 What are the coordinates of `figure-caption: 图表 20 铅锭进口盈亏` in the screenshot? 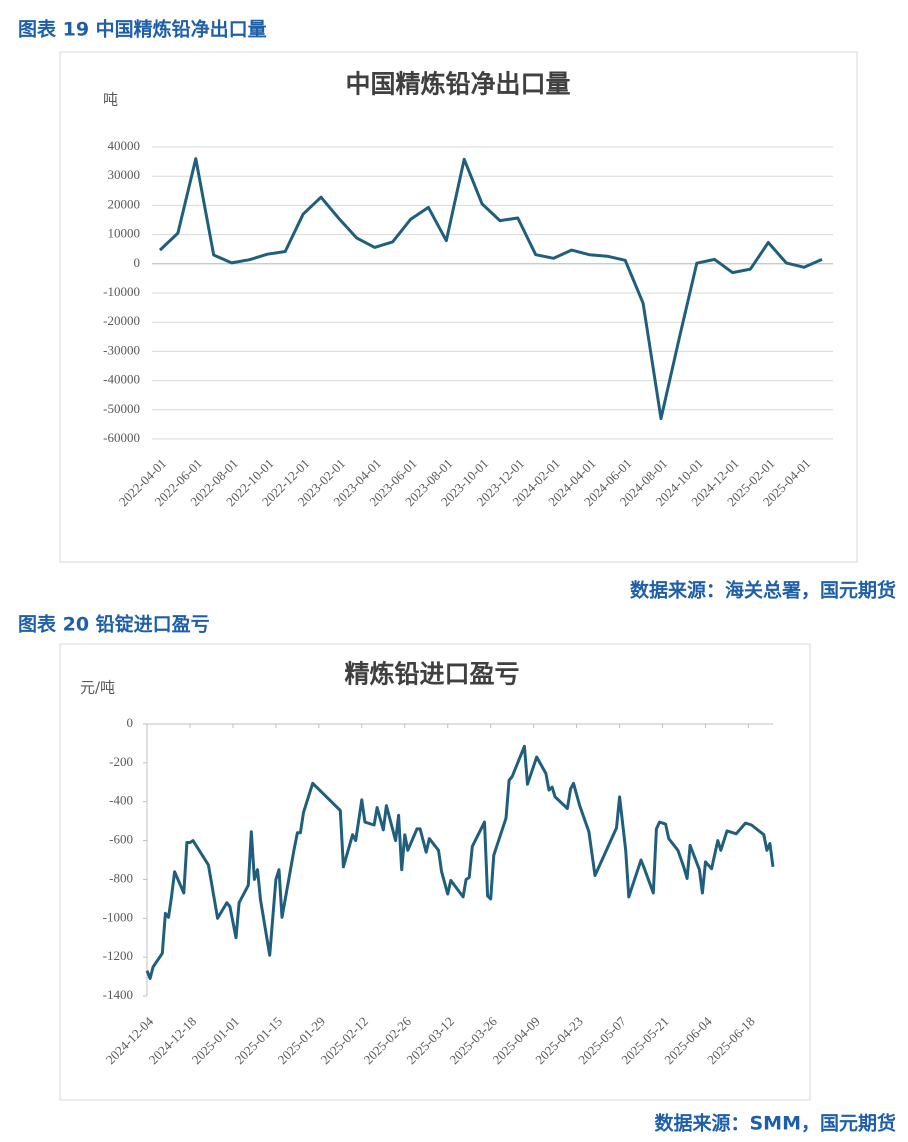 It's located at (114, 624).